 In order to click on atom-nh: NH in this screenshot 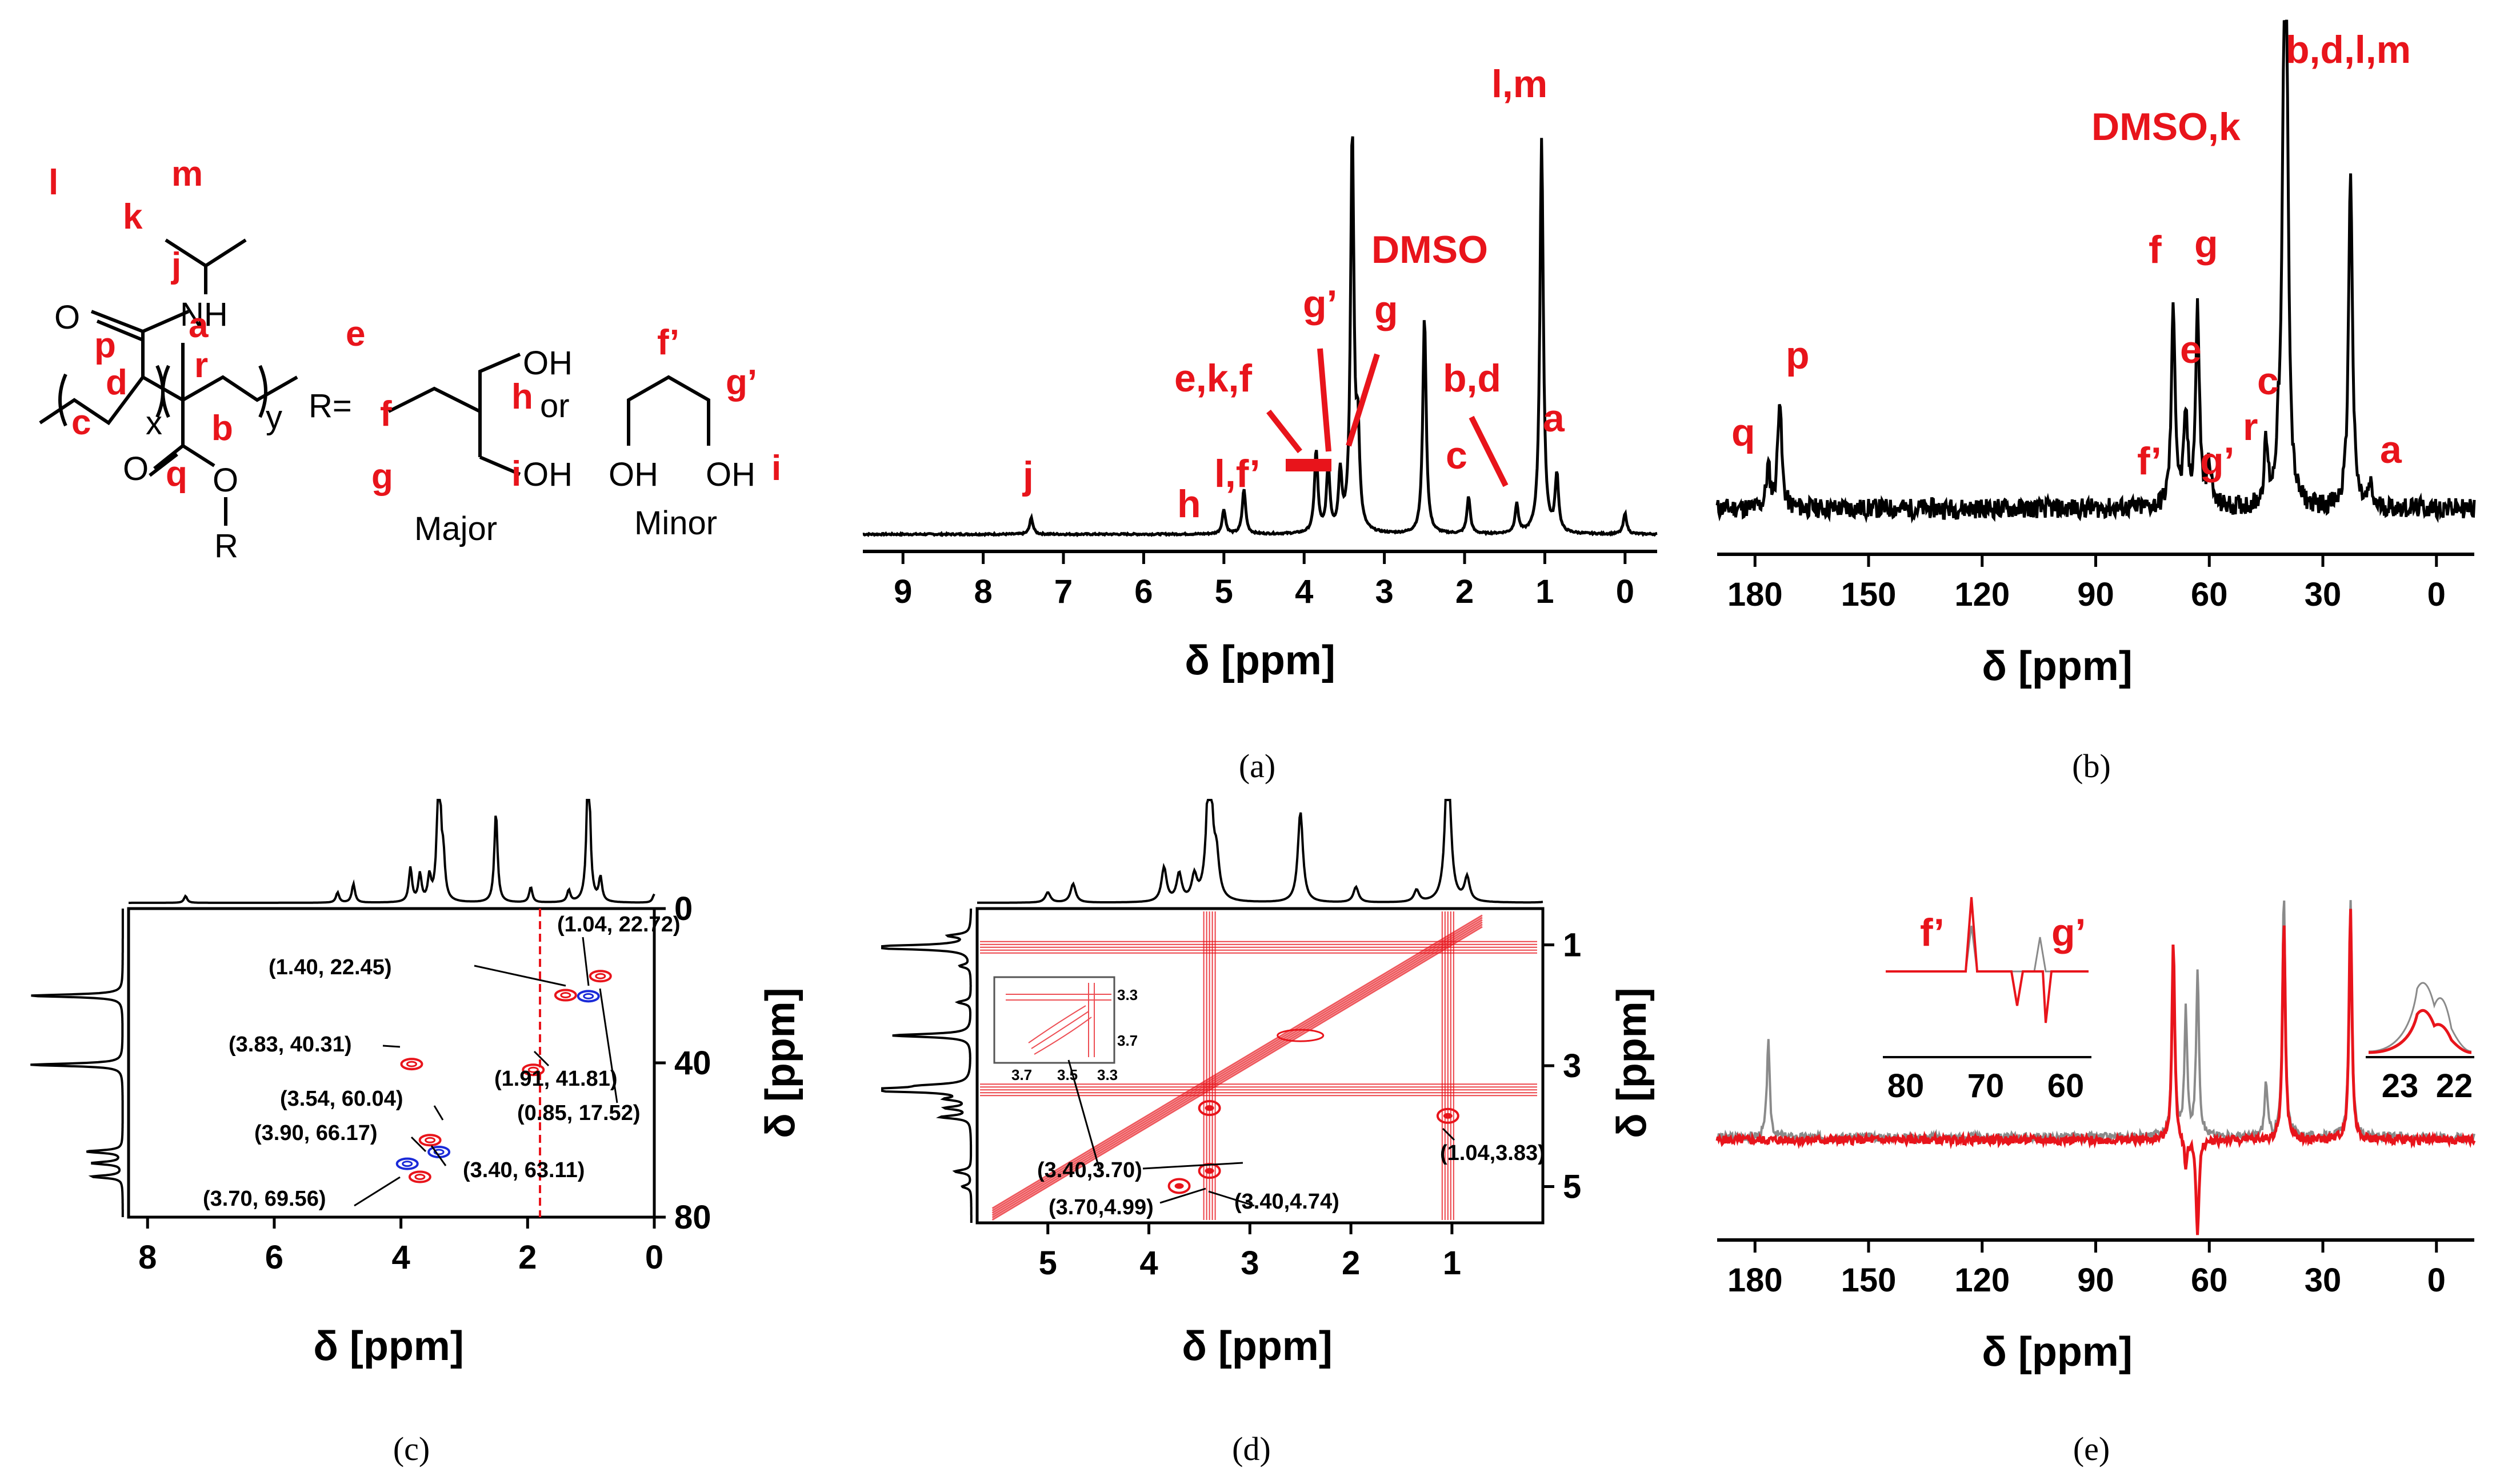, I will do `click(204, 314)`.